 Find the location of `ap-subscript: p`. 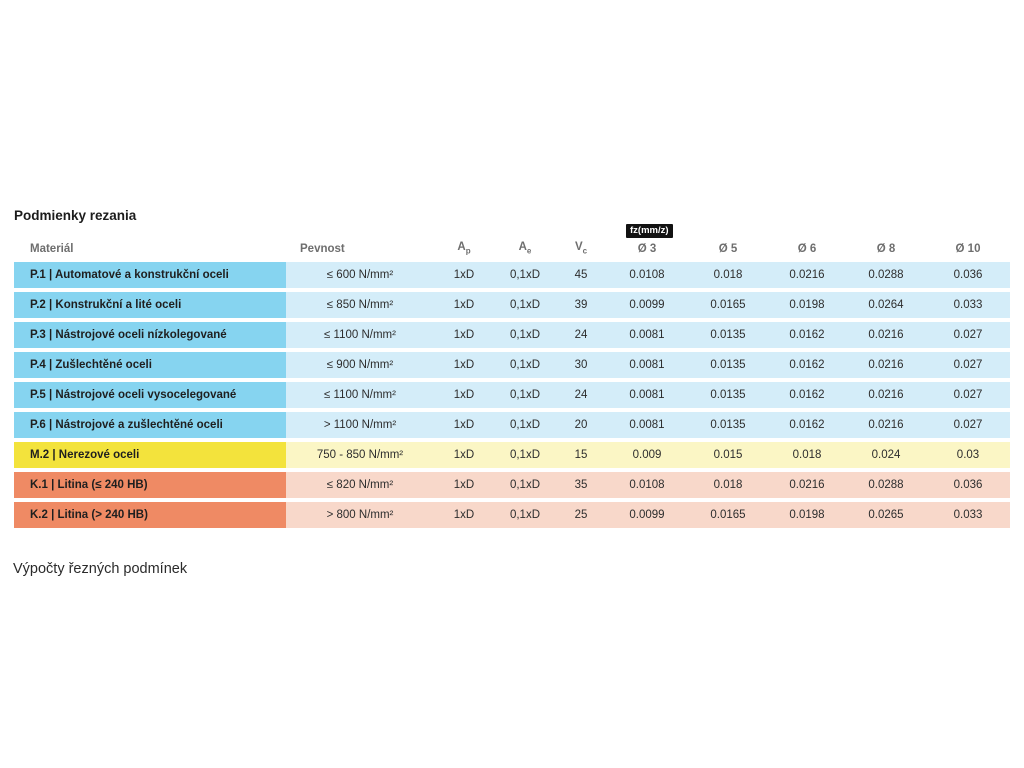

ap-subscript: p is located at coordinates (468, 250).